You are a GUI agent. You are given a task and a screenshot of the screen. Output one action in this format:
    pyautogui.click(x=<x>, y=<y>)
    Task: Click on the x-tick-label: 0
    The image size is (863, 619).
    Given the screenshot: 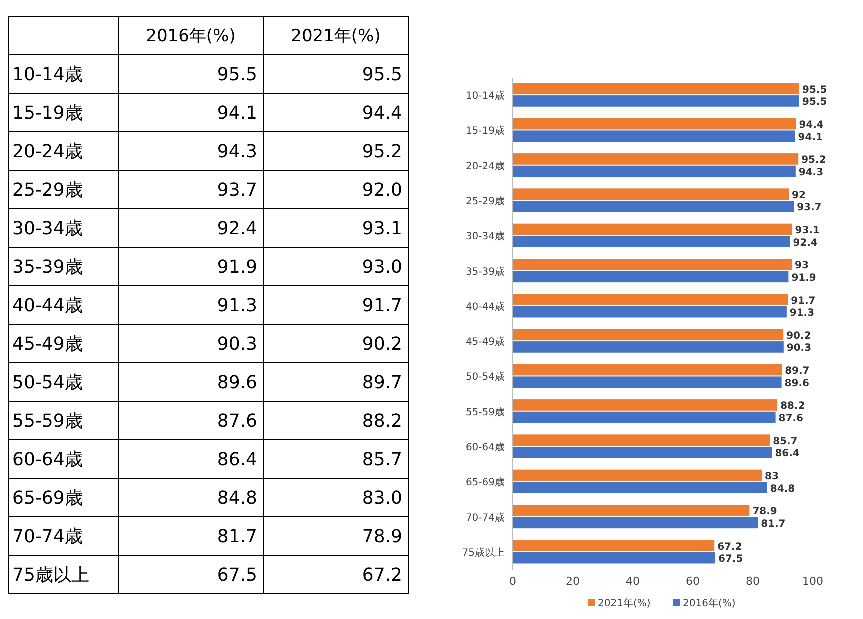 What is the action you would take?
    pyautogui.click(x=513, y=581)
    